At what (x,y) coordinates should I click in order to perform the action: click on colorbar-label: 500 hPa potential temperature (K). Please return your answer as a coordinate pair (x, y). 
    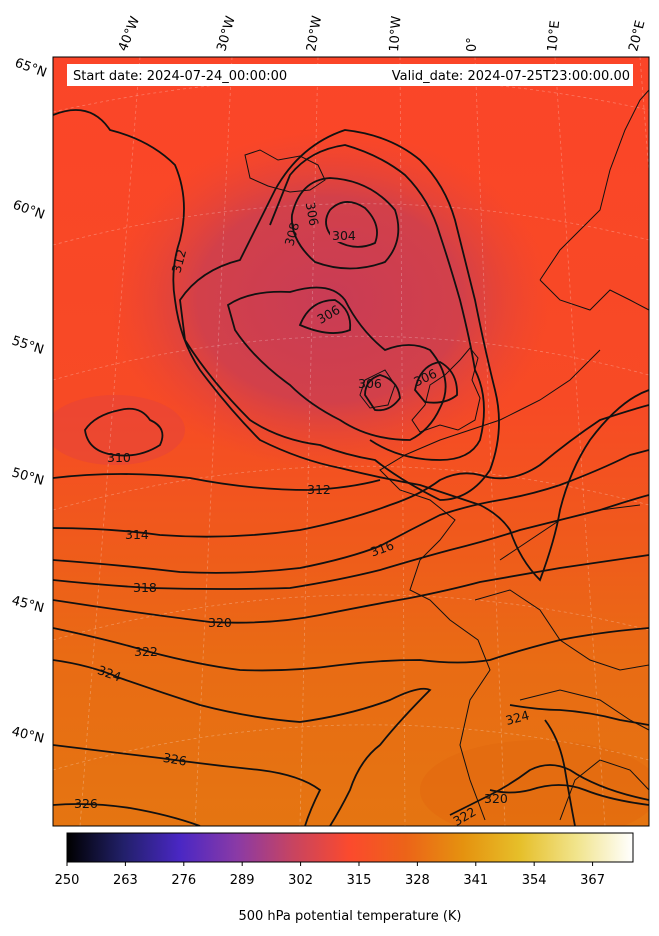
    Looking at the image, I should click on (349, 916).